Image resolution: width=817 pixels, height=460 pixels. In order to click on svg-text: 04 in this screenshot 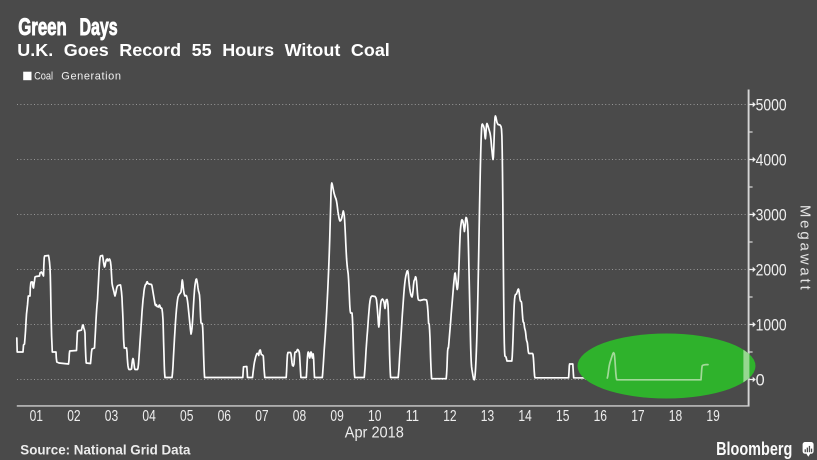, I will do `click(149, 416)`.